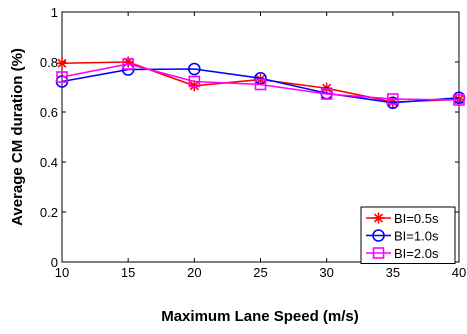 This screenshot has height=334, width=467. I want to click on x-tick-label: 20, so click(194, 272).